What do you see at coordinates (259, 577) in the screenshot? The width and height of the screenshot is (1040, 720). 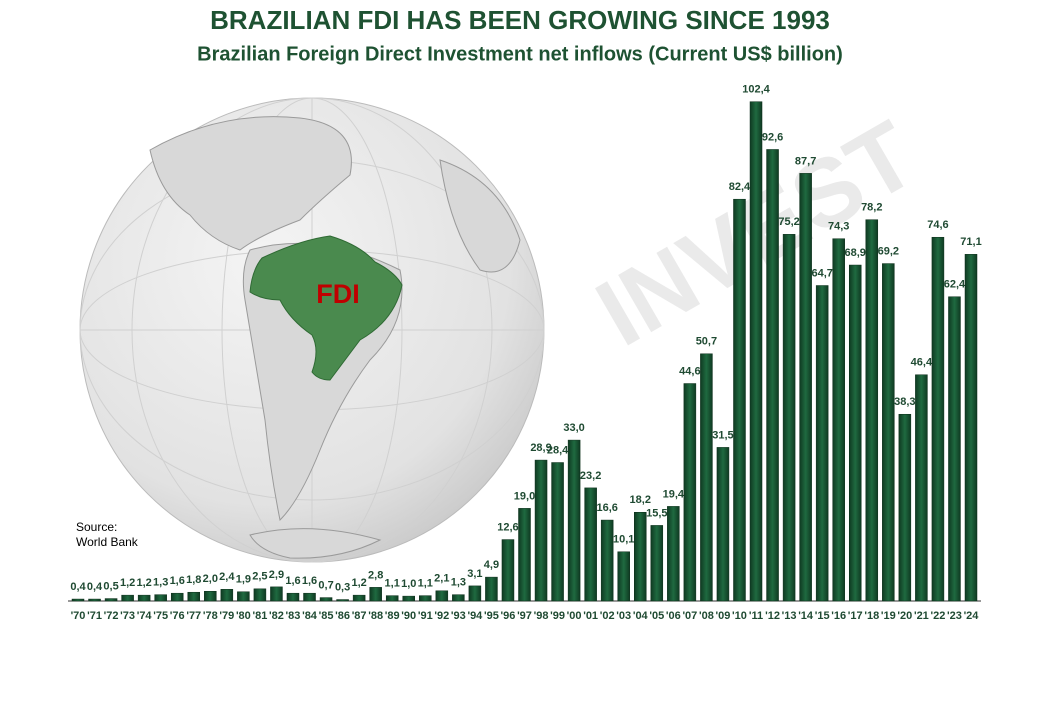 I see `value-label: 2,5` at bounding box center [259, 577].